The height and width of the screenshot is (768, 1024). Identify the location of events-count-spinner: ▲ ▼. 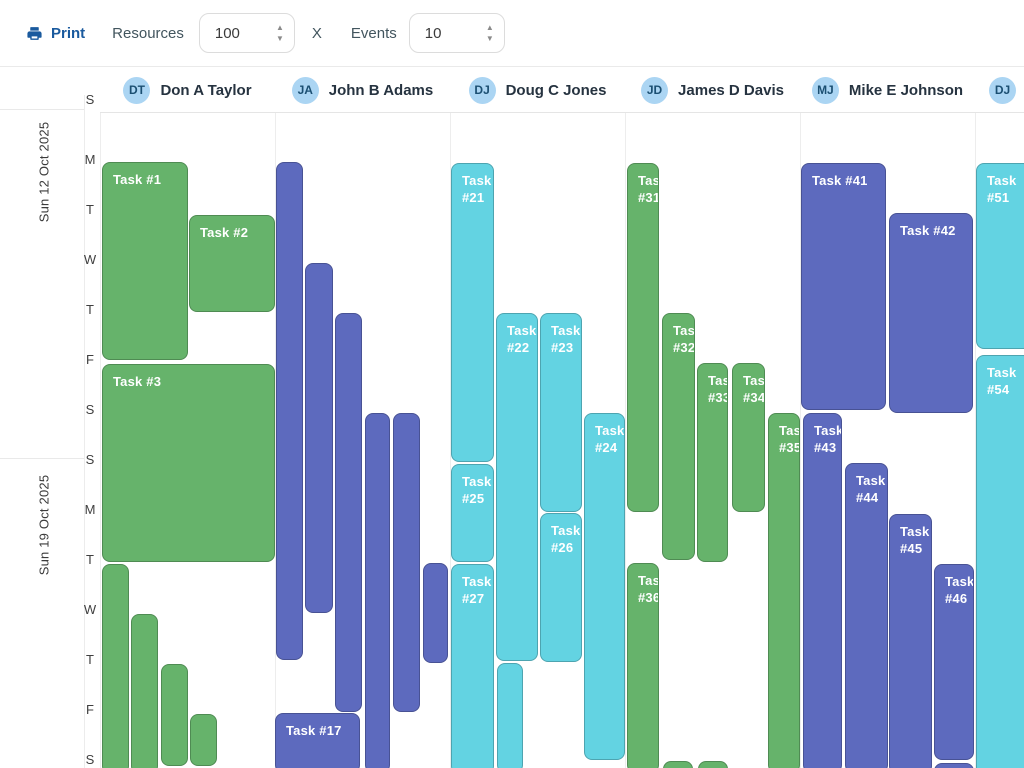
(456, 33).